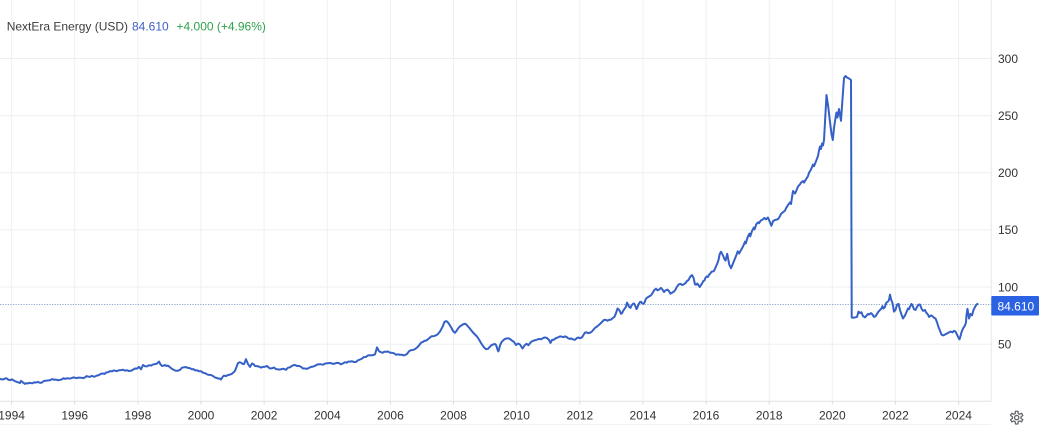 The image size is (1039, 426). I want to click on svg-text: 2010, so click(516, 416).